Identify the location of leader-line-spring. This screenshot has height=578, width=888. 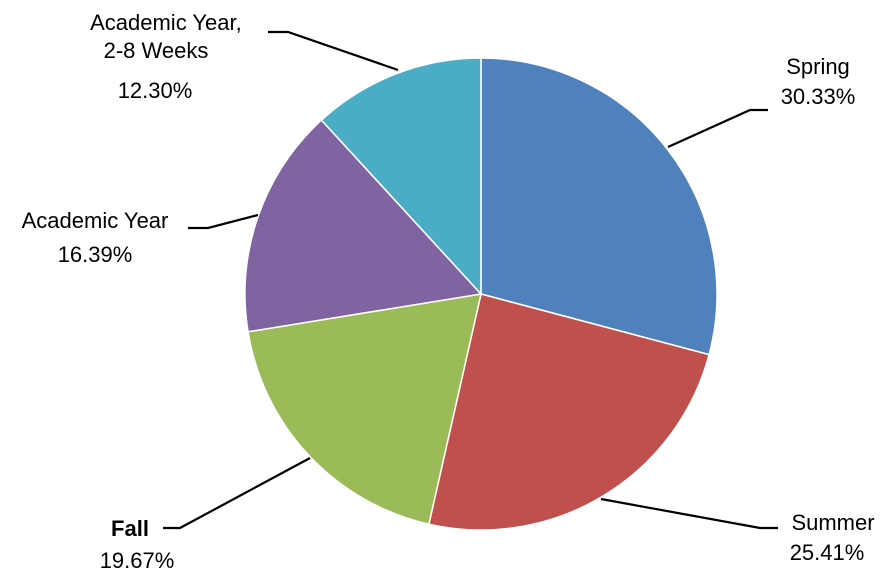
(717, 128).